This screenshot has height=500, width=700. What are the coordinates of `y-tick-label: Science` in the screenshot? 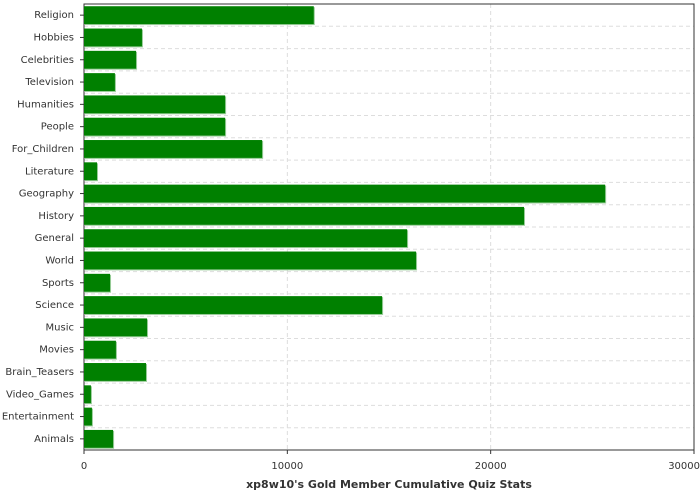 It's located at (54, 305).